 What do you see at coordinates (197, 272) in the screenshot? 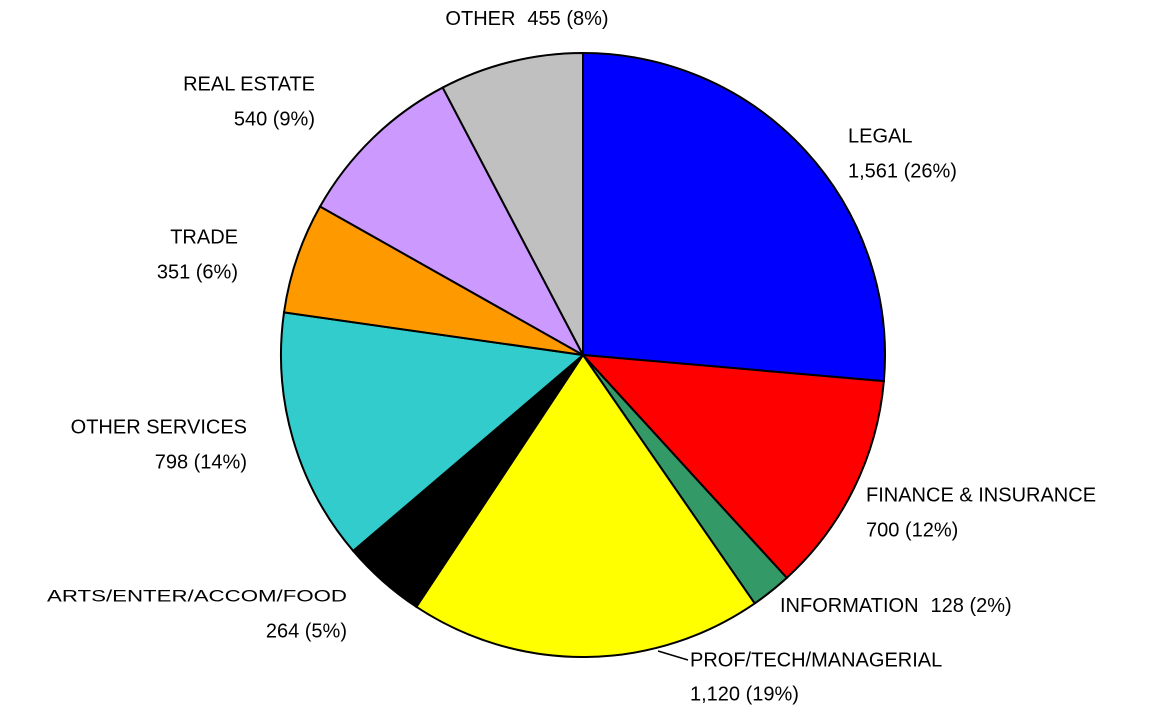
I see `value-label: 351 (6%)` at bounding box center [197, 272].